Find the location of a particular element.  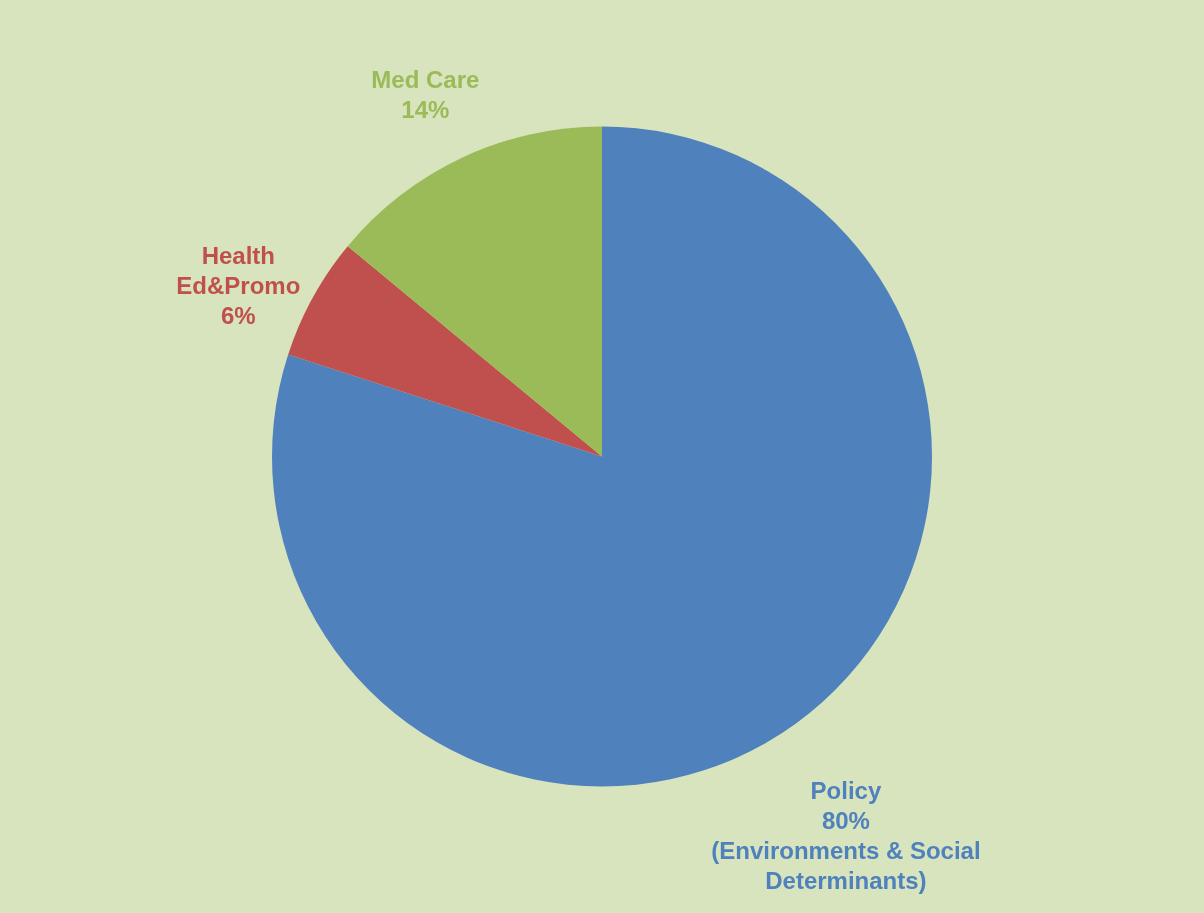

data-label: 6% is located at coordinates (238, 315).